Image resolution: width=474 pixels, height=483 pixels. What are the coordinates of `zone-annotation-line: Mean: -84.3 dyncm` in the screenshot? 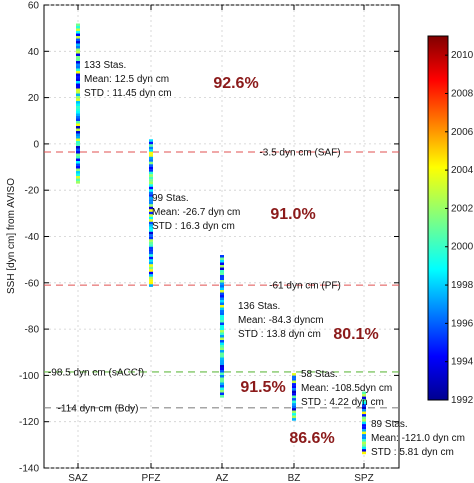 It's located at (281, 320).